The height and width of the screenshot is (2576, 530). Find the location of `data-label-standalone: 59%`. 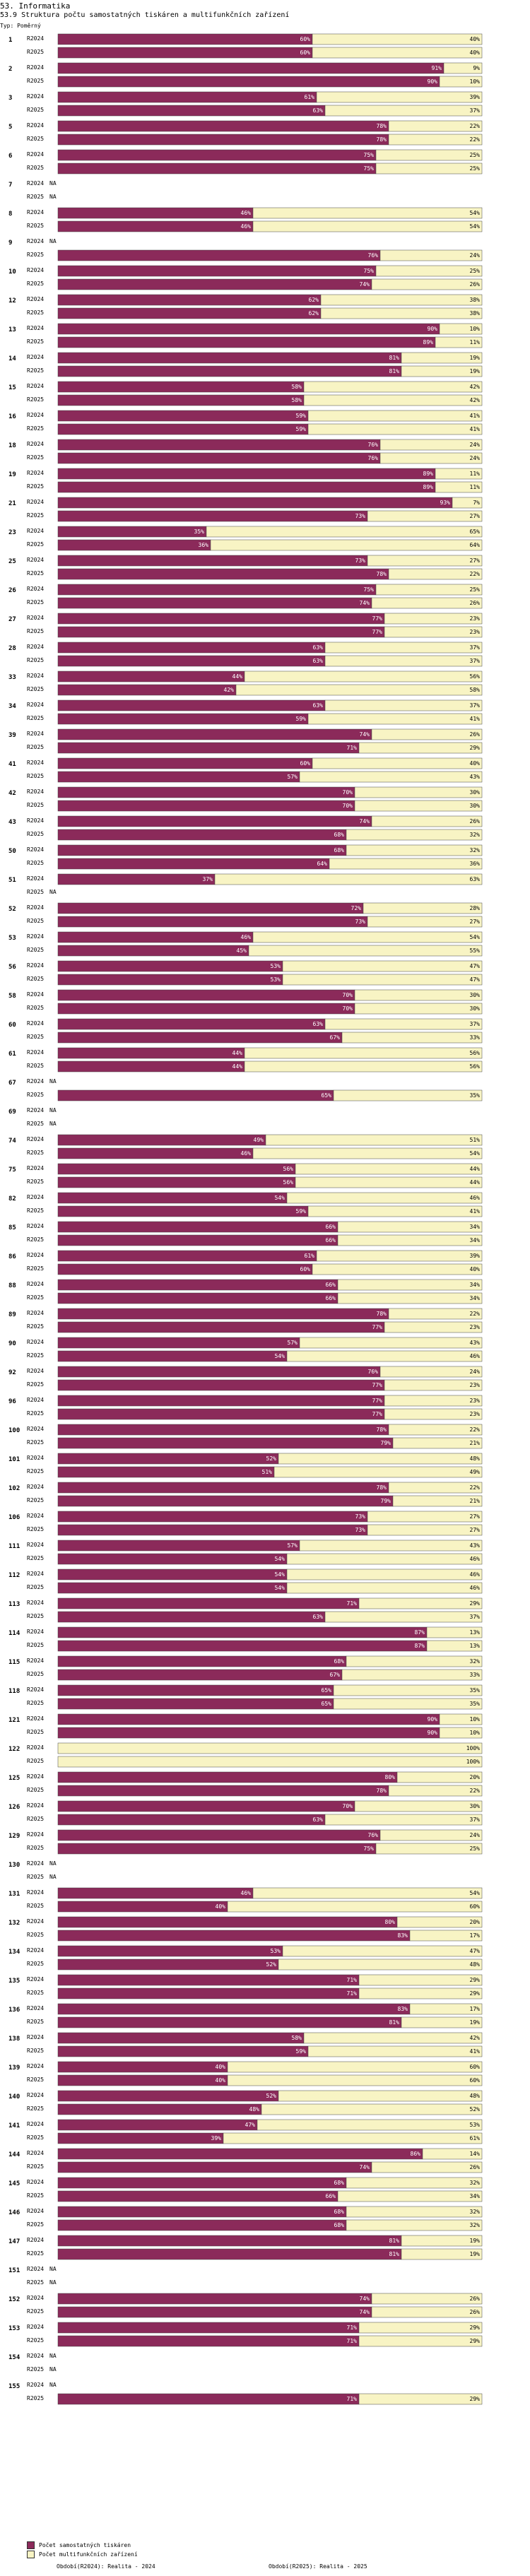

data-label-standalone: 59% is located at coordinates (301, 2051).